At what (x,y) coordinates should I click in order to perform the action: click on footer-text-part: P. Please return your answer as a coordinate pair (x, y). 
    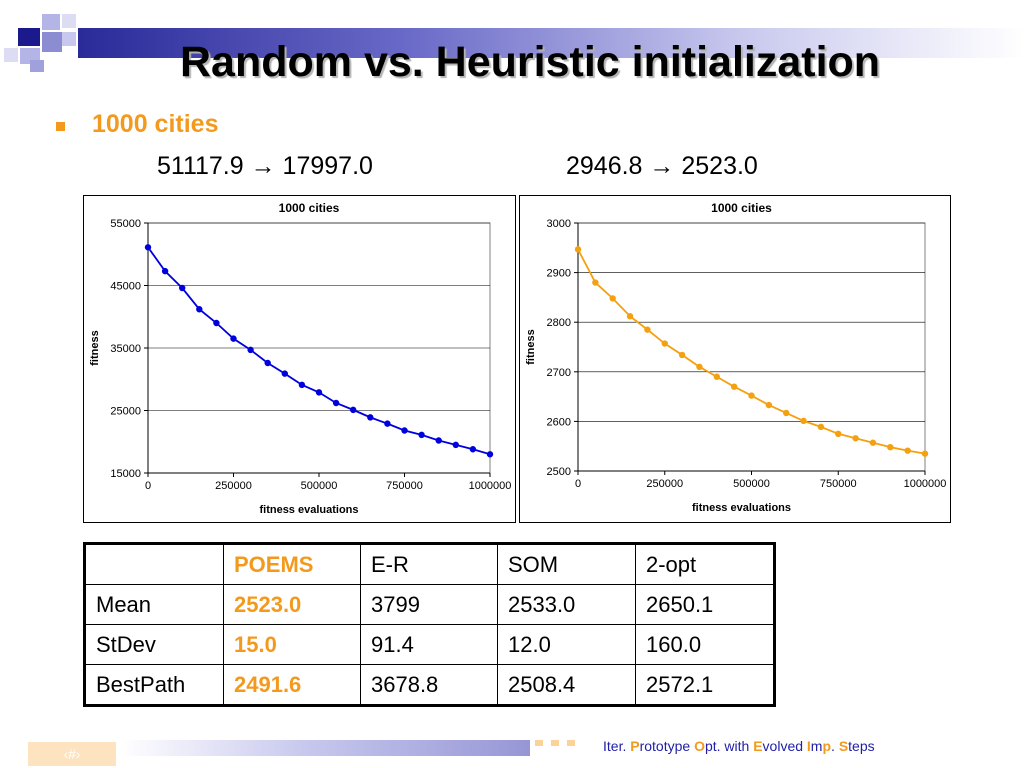
    Looking at the image, I should click on (635, 746).